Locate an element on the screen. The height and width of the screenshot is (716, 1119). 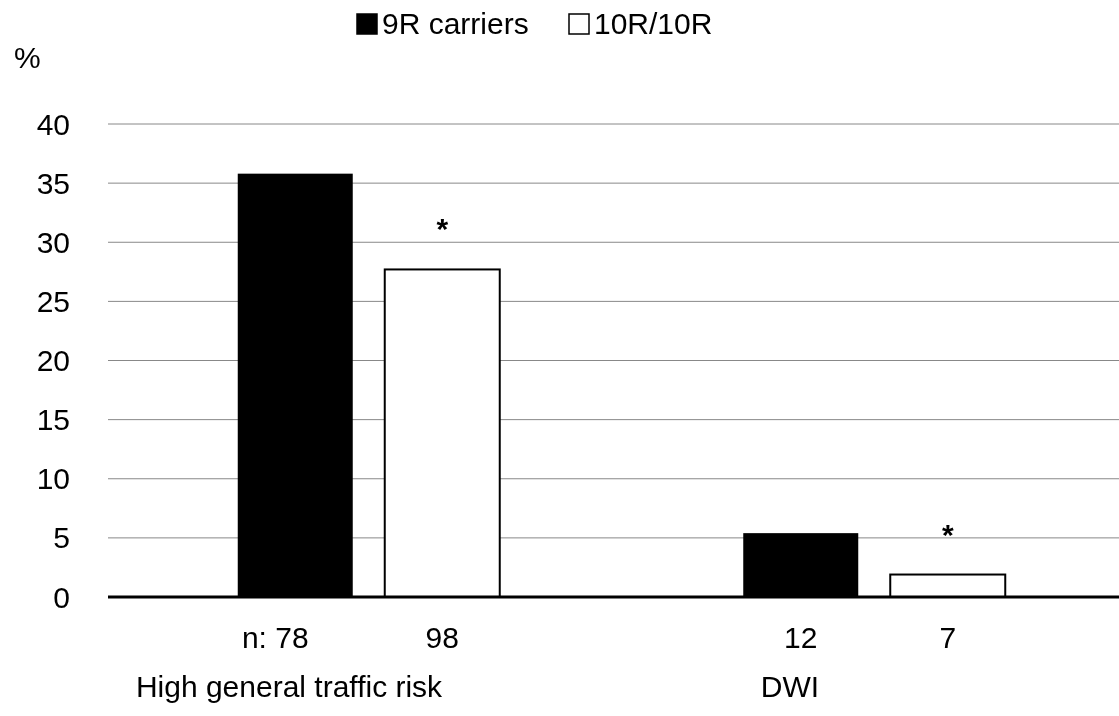
text: 7 is located at coordinates (948, 637).